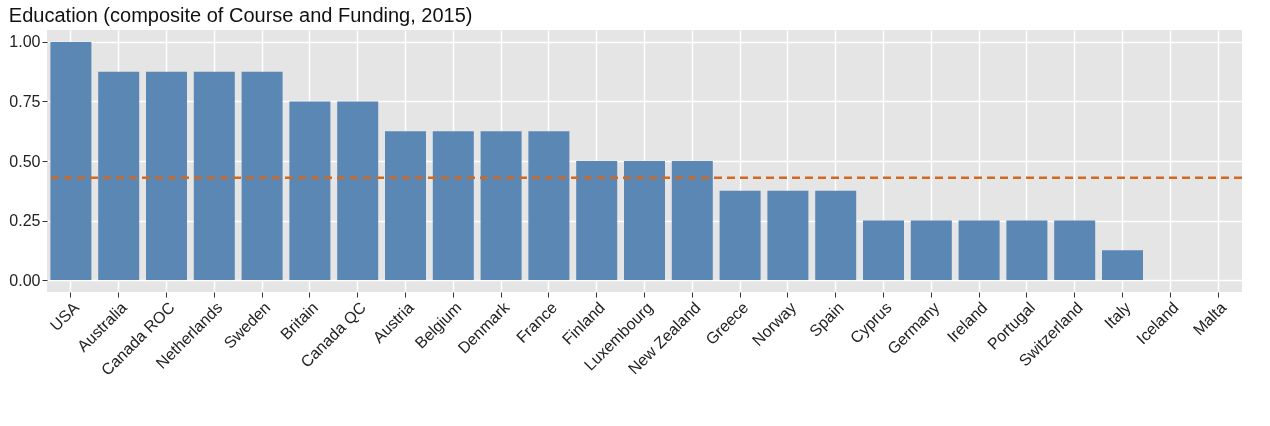 This screenshot has height=426, width=1270. What do you see at coordinates (64, 316) in the screenshot?
I see `x-tick-label: USA` at bounding box center [64, 316].